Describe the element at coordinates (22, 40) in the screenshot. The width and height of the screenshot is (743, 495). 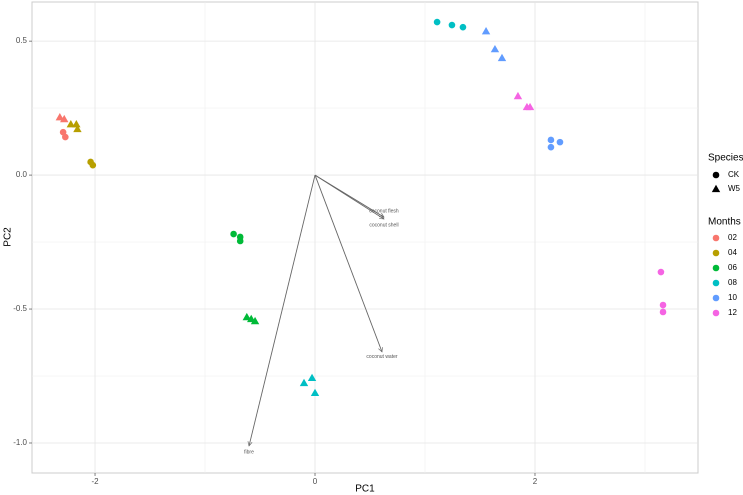
I see `y-tick-label: 0.5` at that location.